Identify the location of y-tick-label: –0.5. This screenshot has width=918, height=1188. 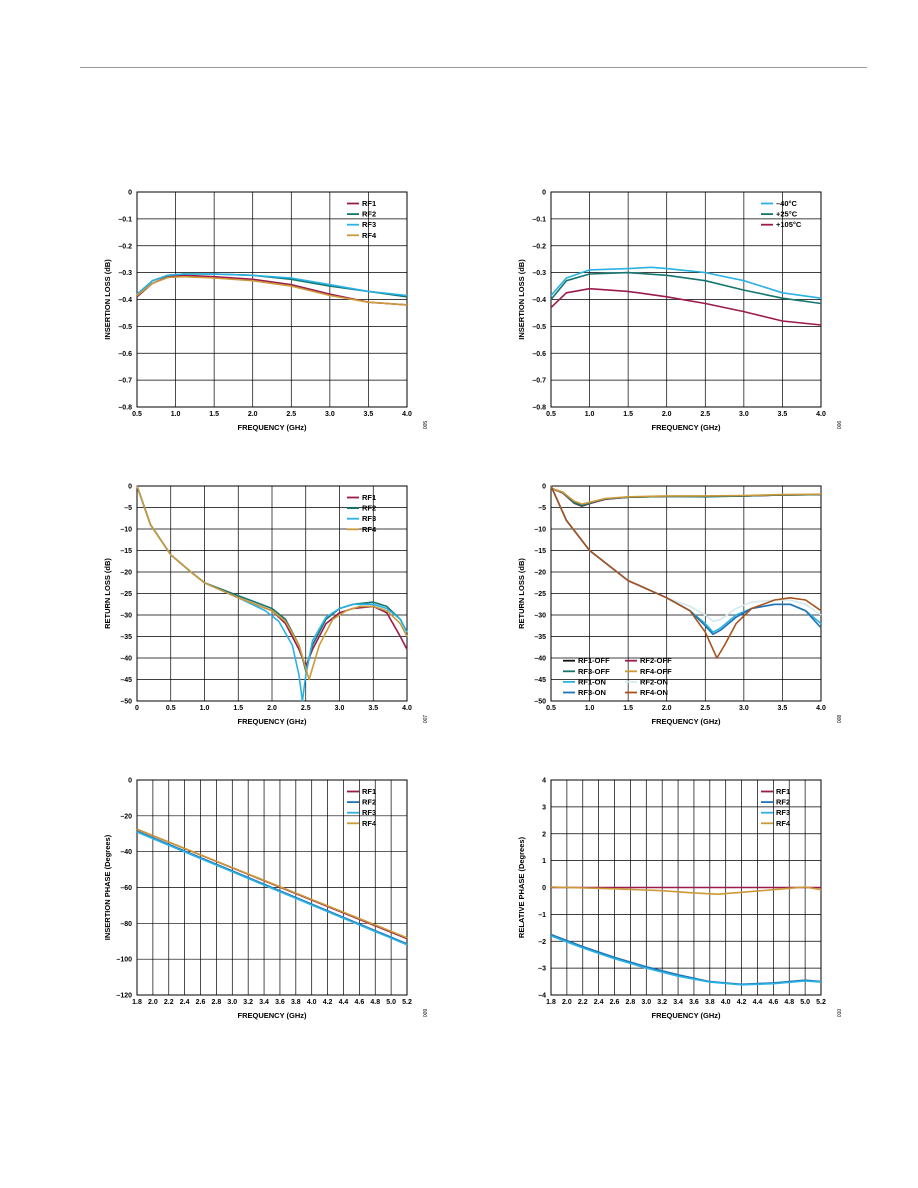
(539, 327).